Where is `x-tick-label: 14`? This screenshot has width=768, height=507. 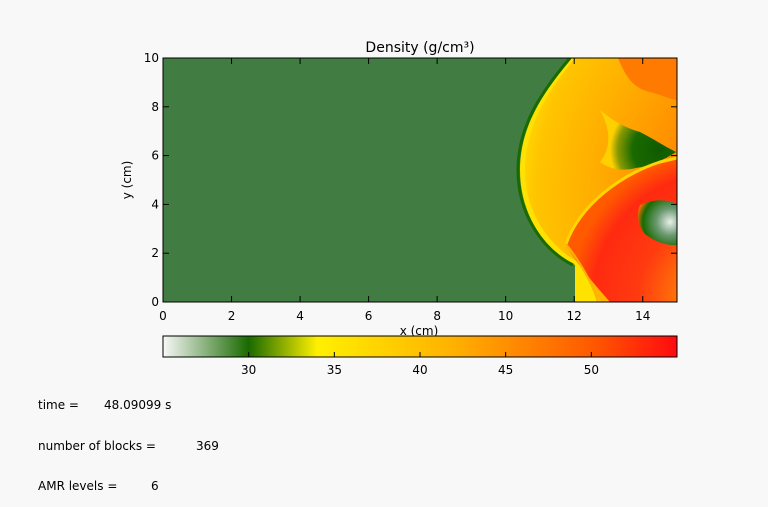
x-tick-label: 14 is located at coordinates (642, 316).